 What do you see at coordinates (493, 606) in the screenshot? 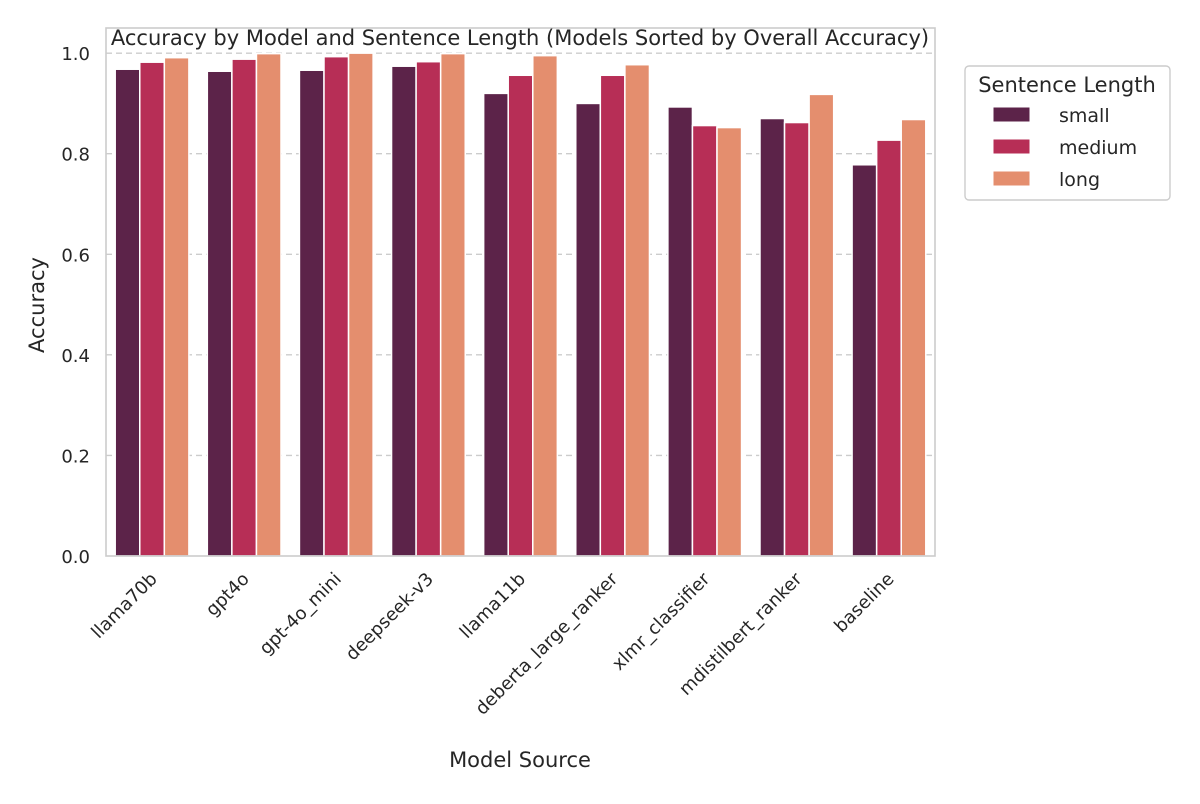
I see `x-tick-label: llama11b` at bounding box center [493, 606].